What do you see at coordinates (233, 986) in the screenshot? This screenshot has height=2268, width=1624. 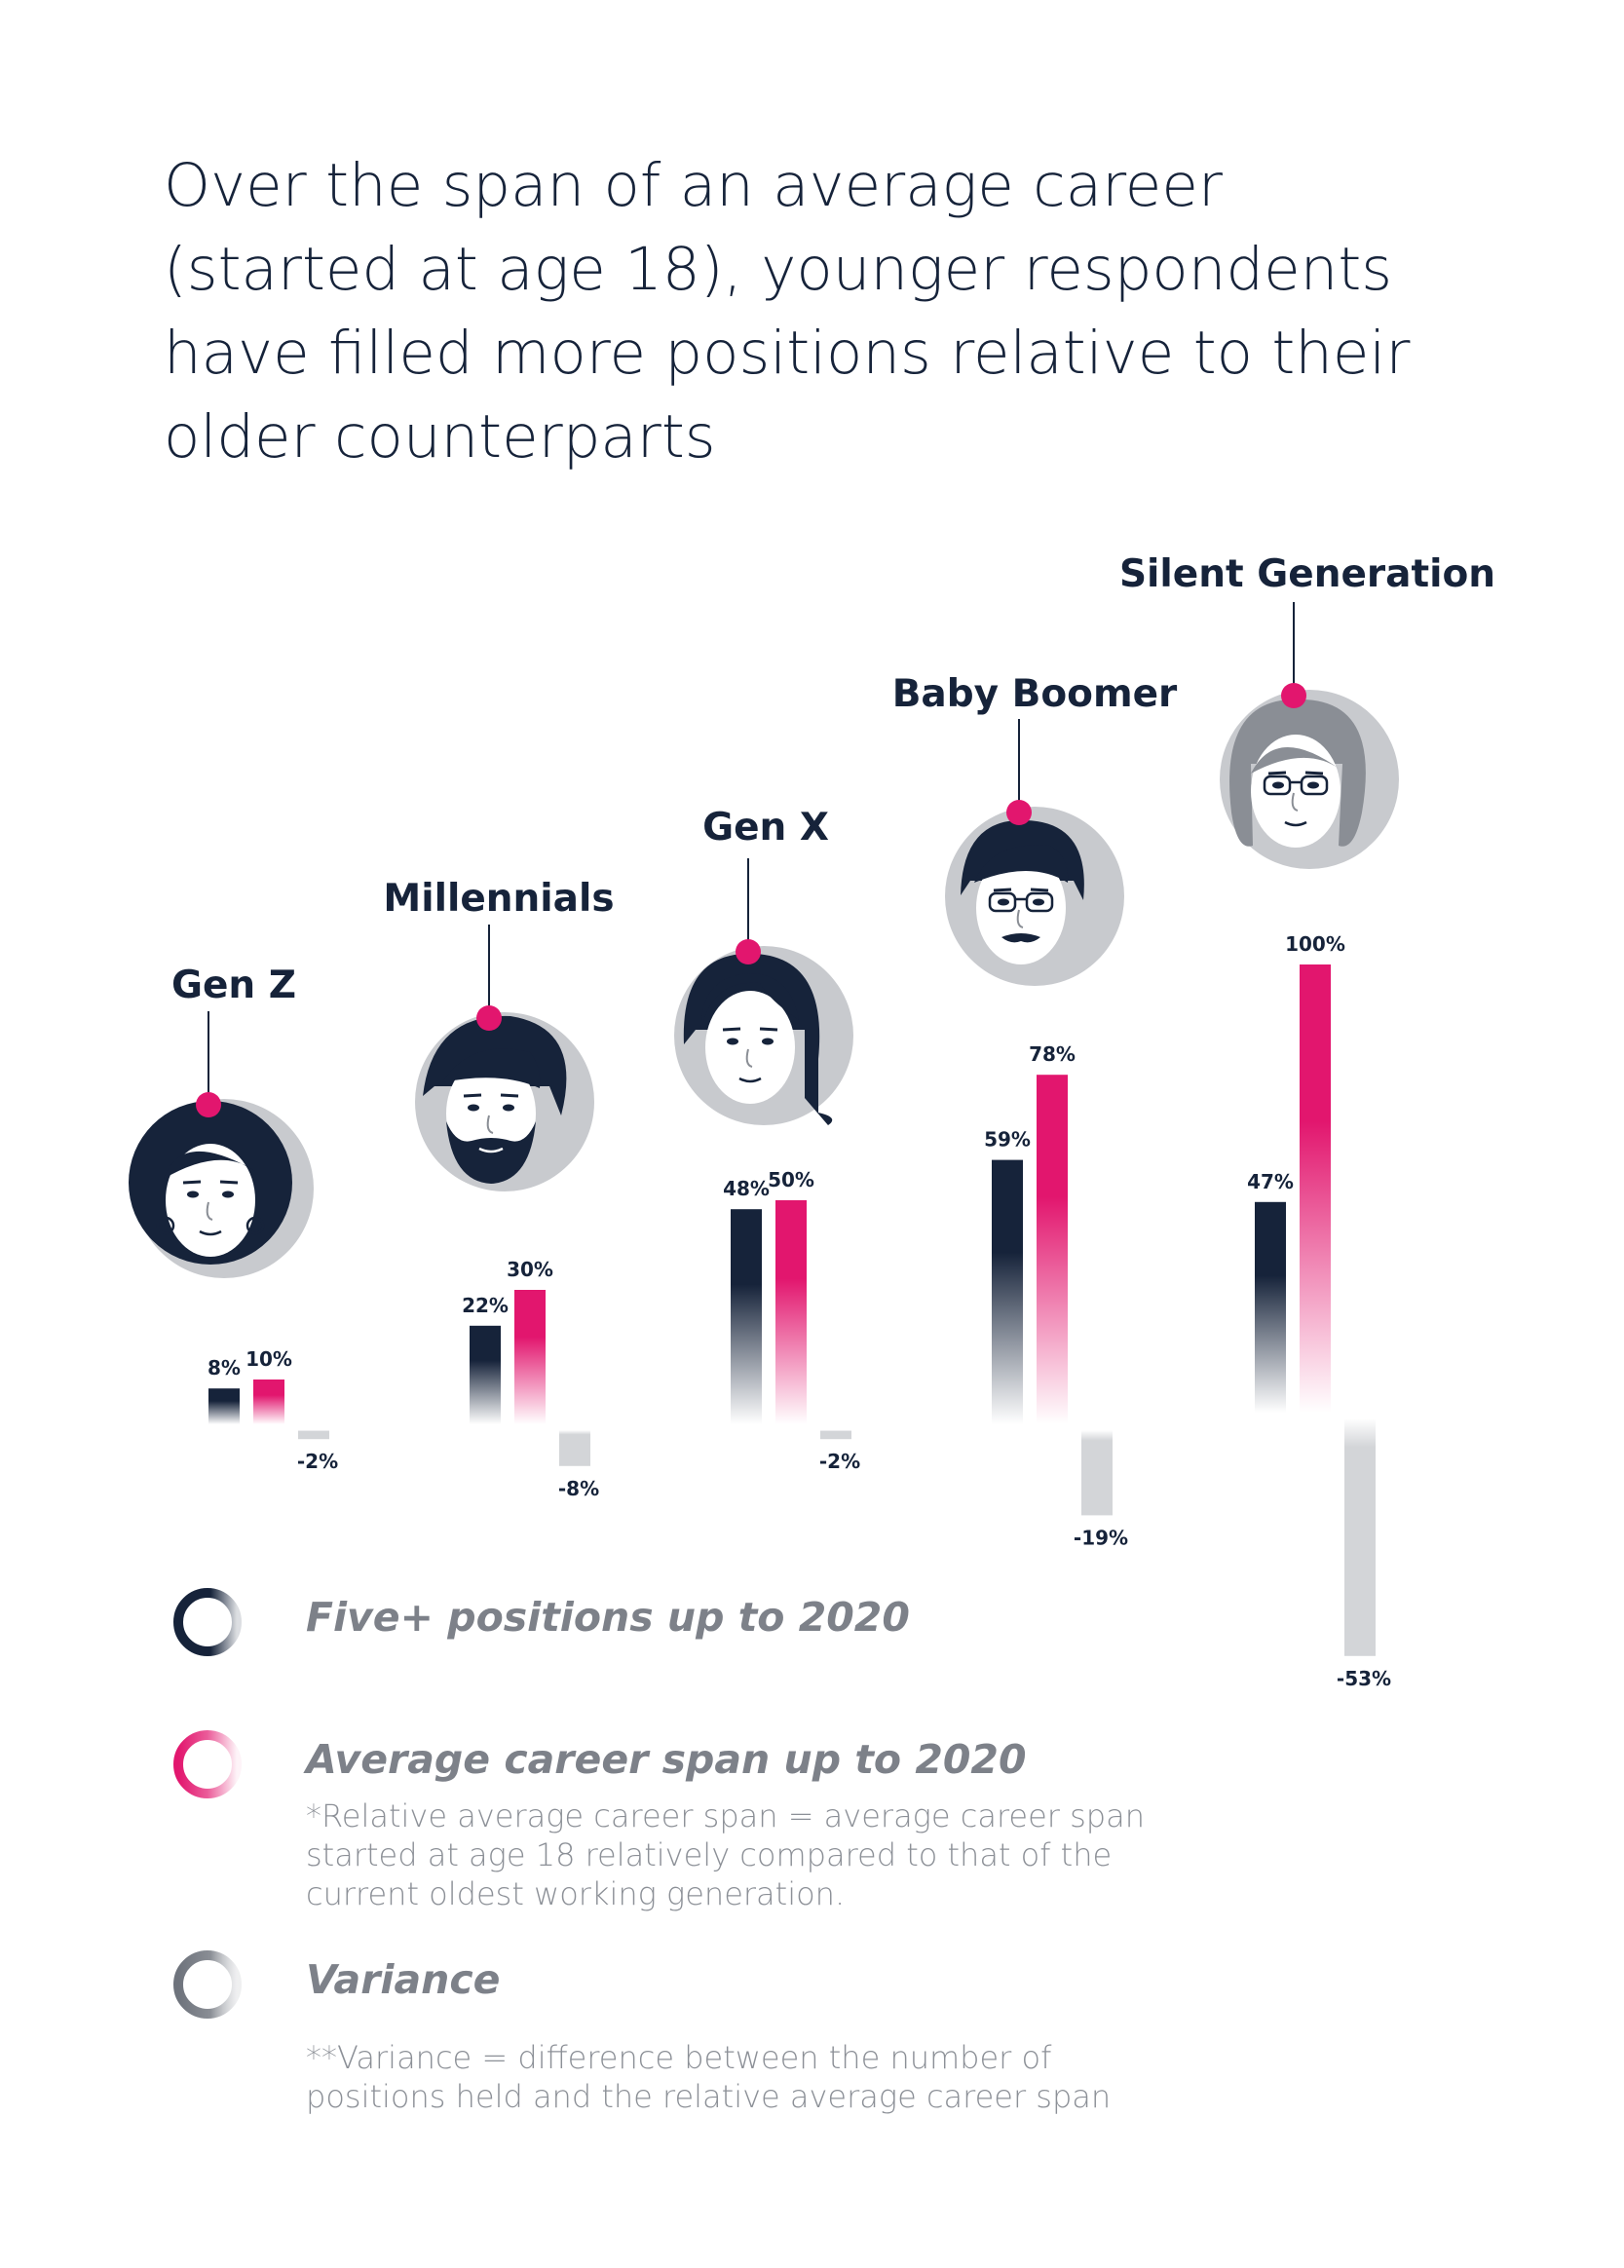 I see `category-label: Gen Z` at bounding box center [233, 986].